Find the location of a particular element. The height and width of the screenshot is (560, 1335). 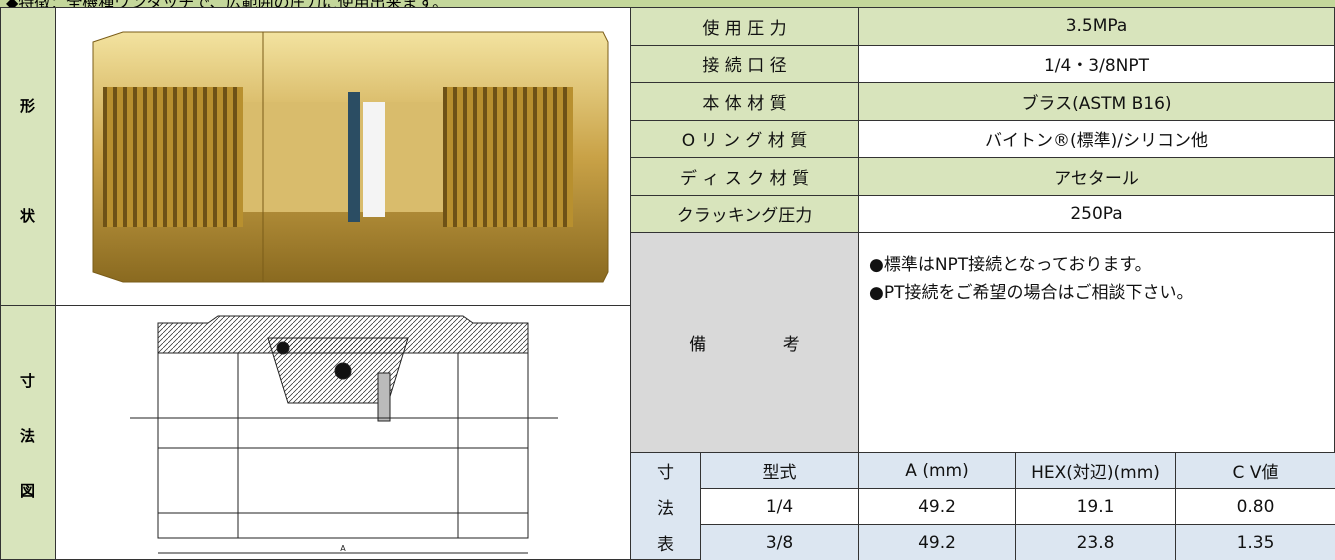

remark-line: ●標準はNPT接続となっております。 is located at coordinates (1010, 265).